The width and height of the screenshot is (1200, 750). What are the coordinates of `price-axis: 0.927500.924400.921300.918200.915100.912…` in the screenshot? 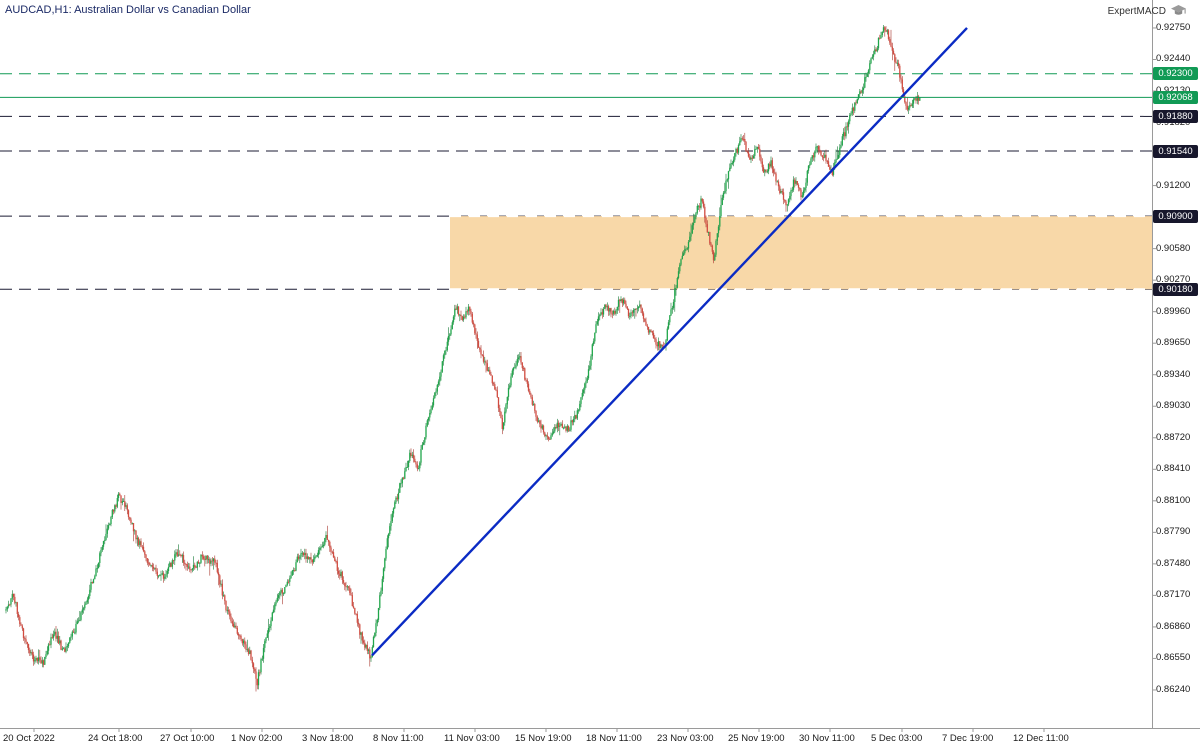 It's located at (1176, 364).